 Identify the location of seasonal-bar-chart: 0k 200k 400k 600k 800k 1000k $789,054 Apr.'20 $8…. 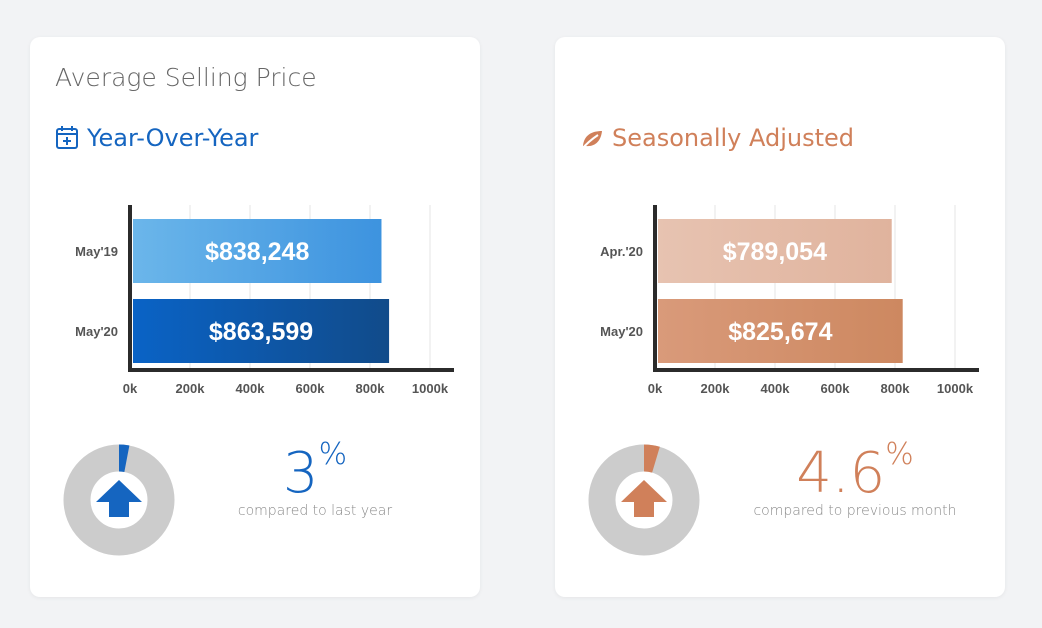
(789, 300).